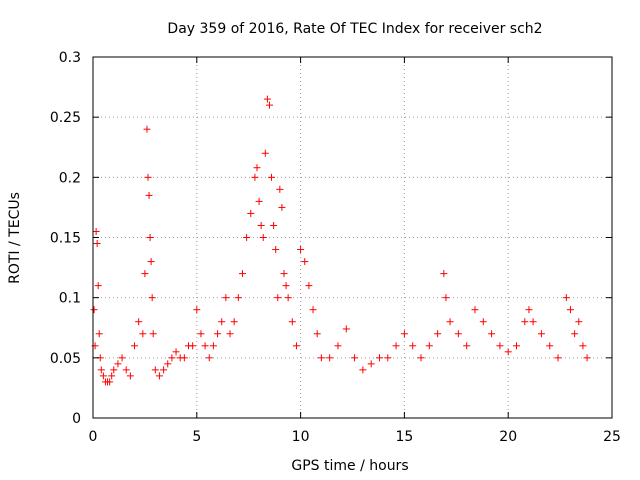  What do you see at coordinates (65, 359) in the screenshot?
I see `y-tick-label: 0.05` at bounding box center [65, 359].